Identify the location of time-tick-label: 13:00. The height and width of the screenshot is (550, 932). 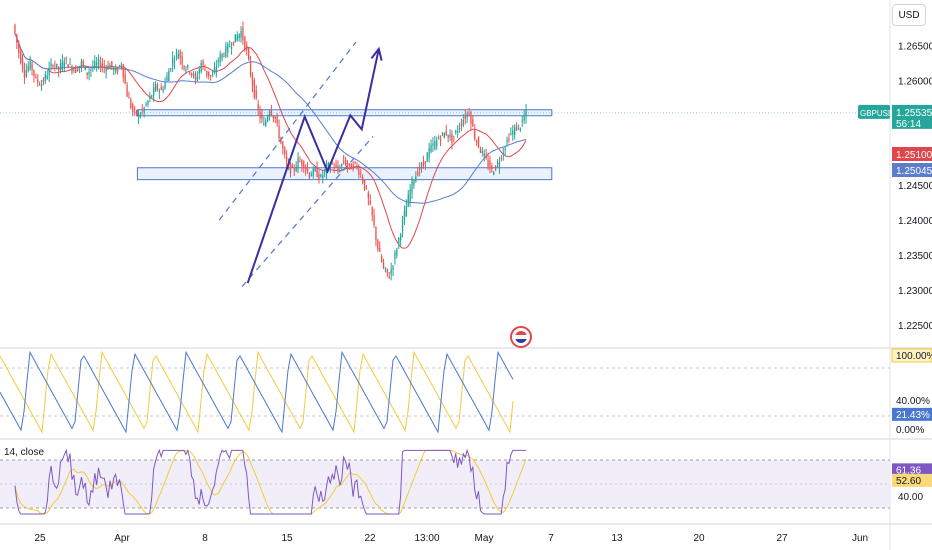
(426, 538).